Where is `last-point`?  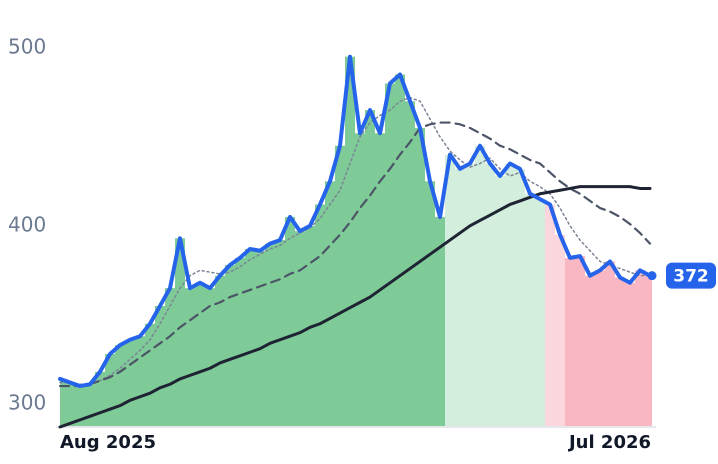
last-point is located at coordinates (652, 276).